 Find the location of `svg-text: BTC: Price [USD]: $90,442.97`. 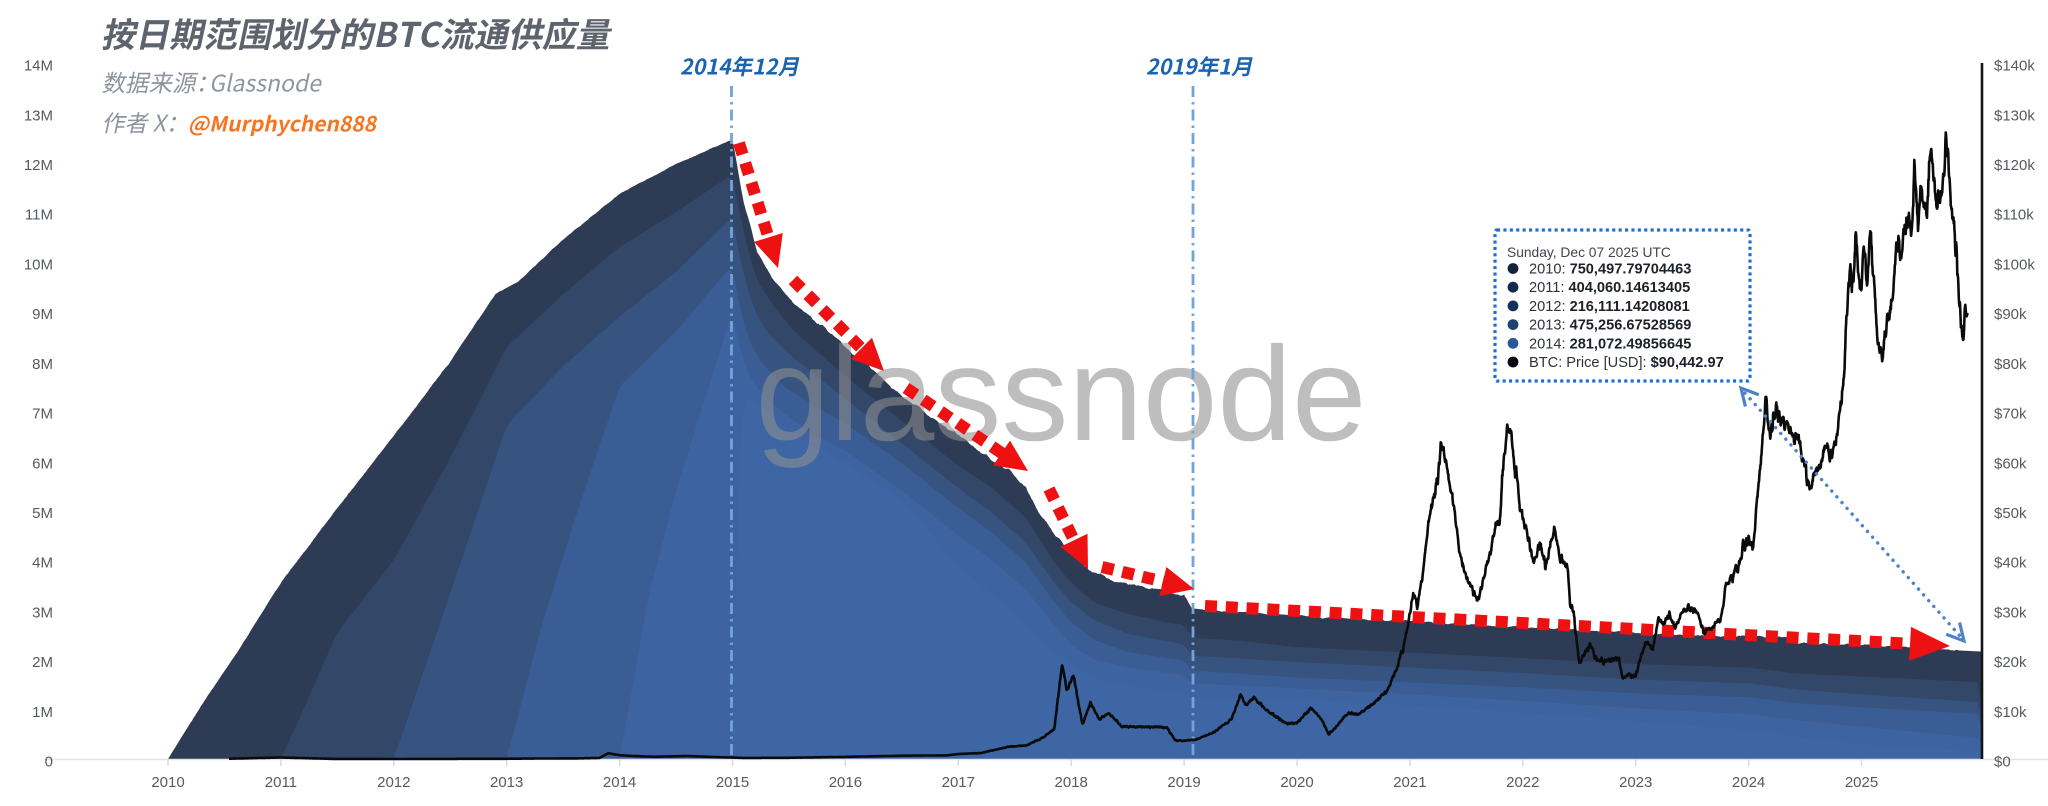

svg-text: BTC: Price [USD]: $90,442.97 is located at coordinates (1626, 363).